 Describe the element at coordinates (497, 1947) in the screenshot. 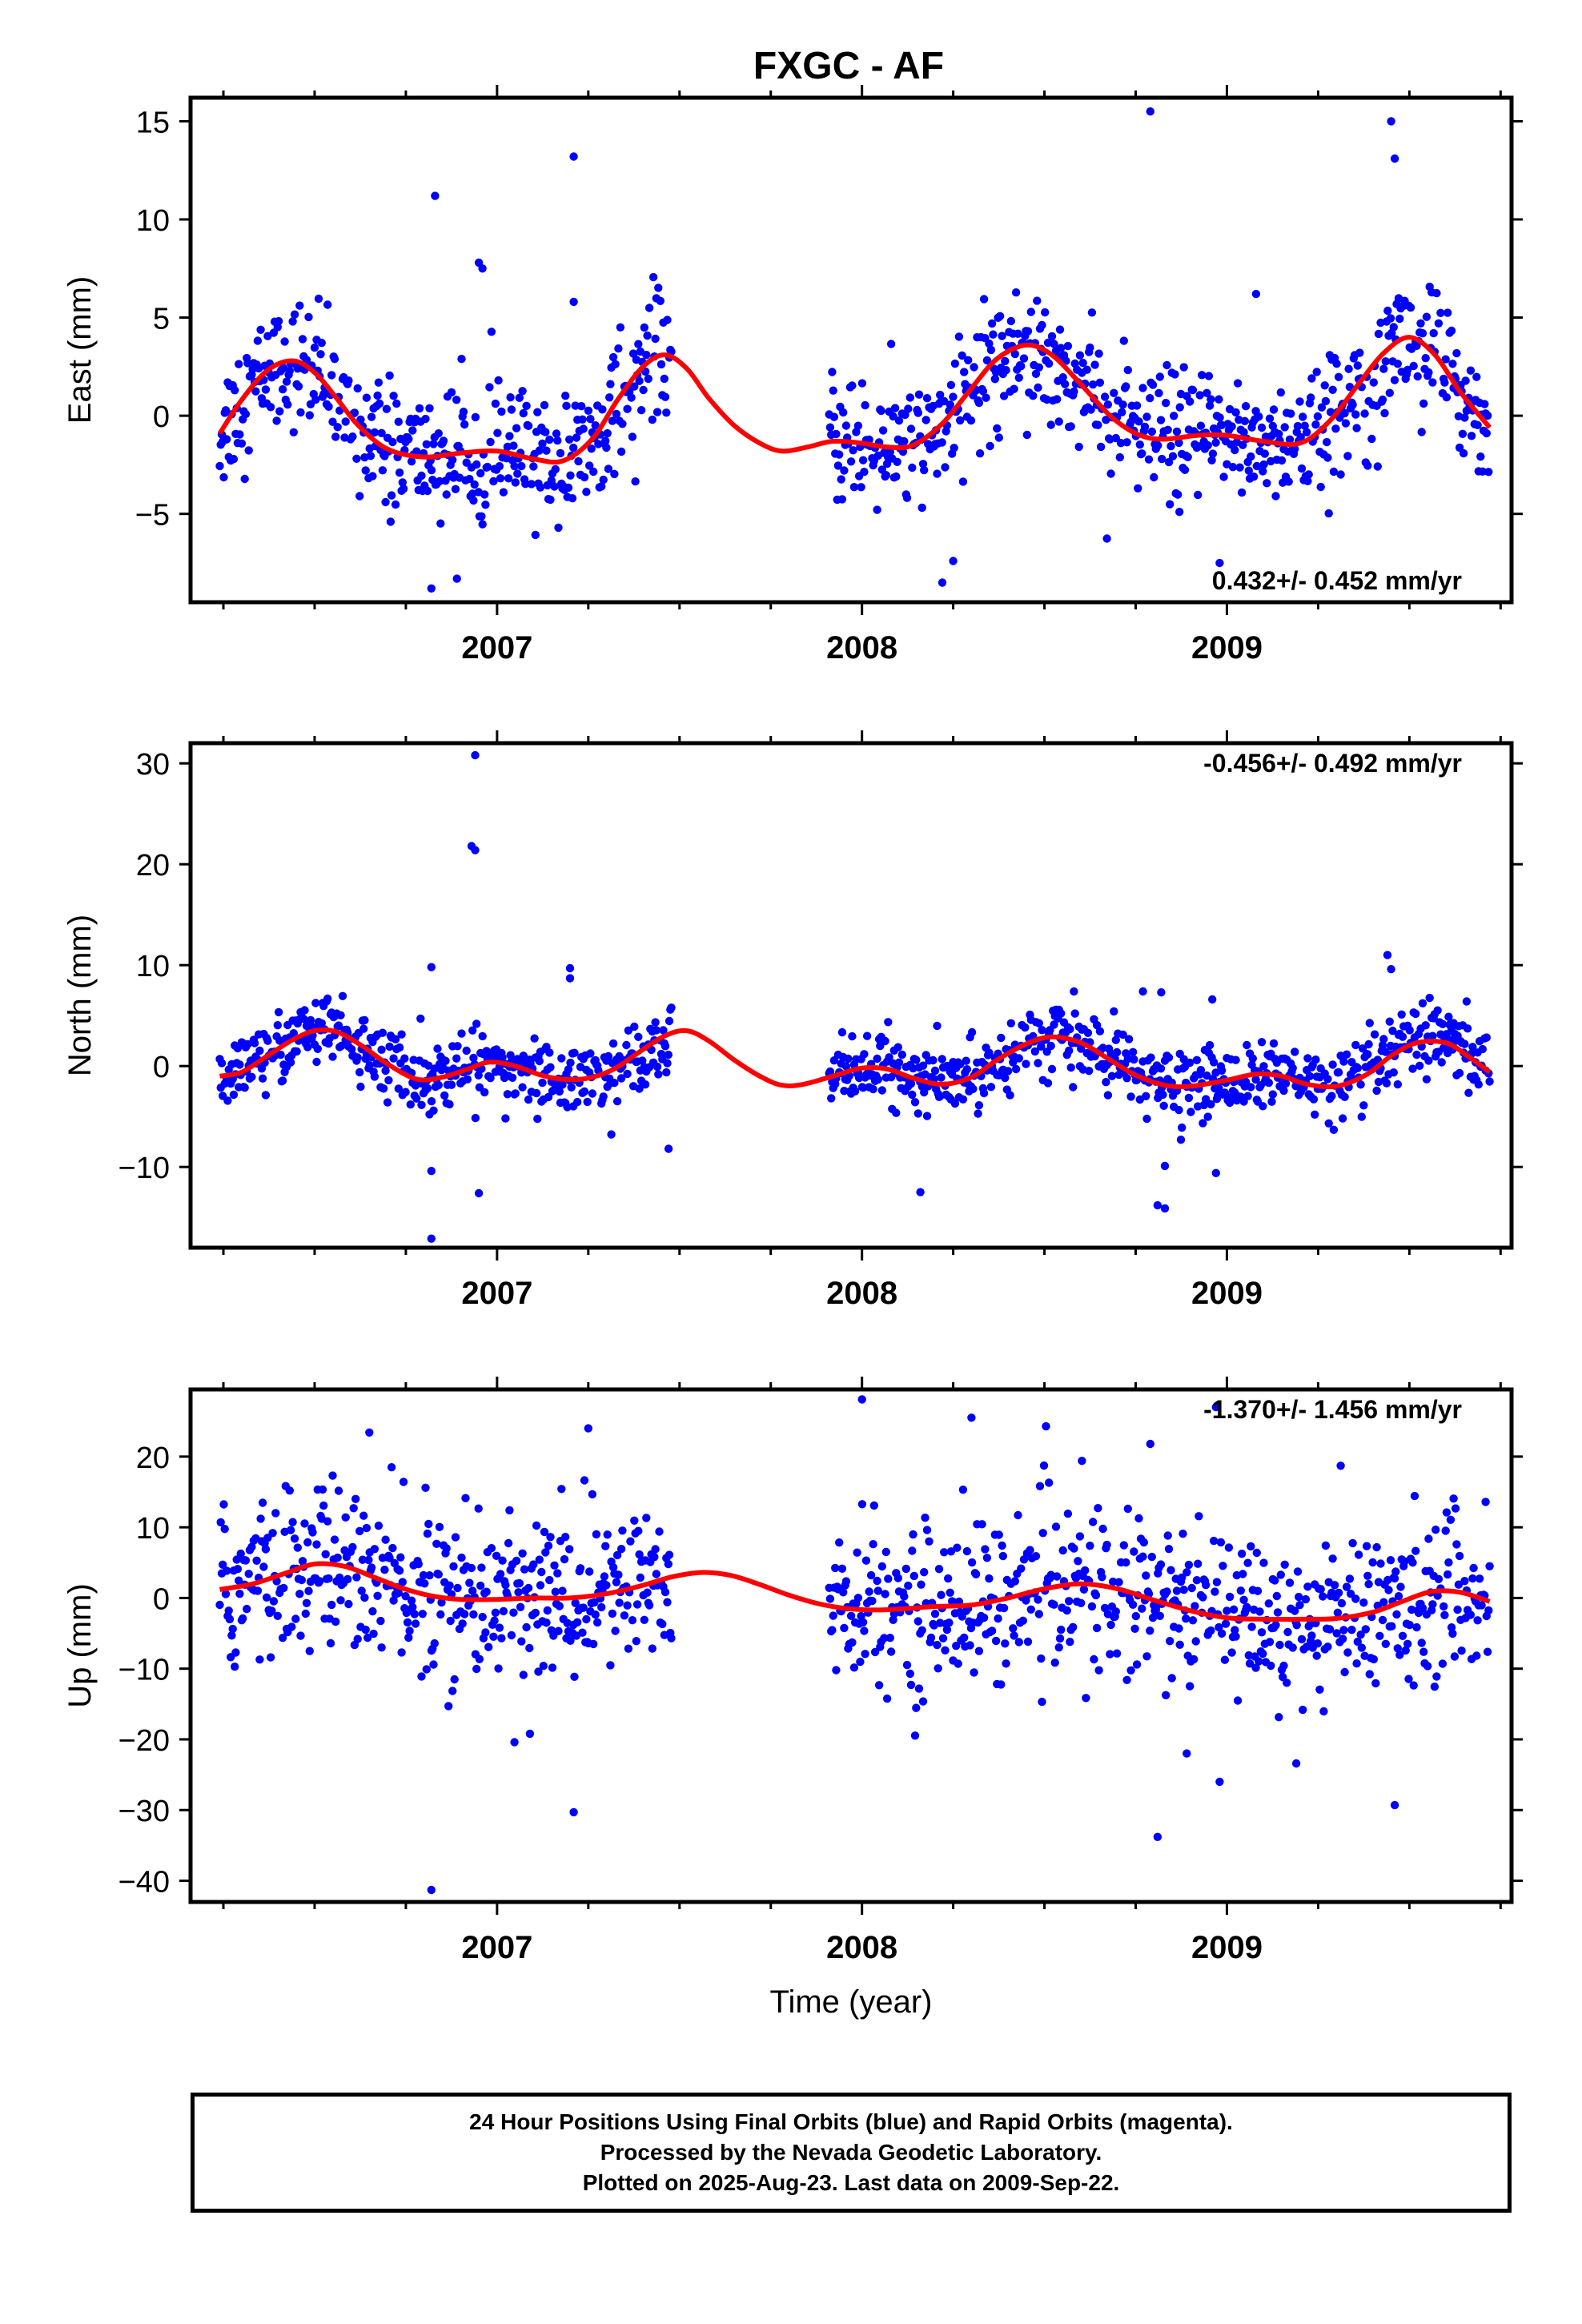

I see `x-tick-label: 2007` at that location.